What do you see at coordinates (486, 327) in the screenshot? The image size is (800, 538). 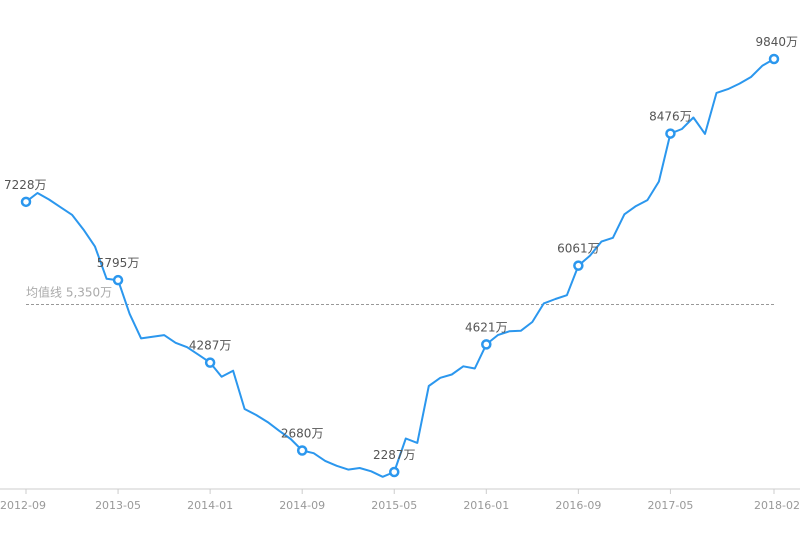 I see `data-label-2016-01: 4621万` at bounding box center [486, 327].